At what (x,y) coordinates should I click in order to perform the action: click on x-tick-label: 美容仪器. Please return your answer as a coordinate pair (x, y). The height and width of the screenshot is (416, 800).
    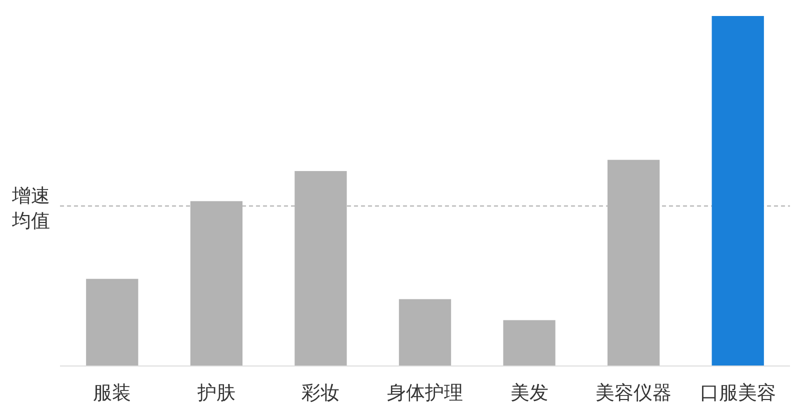
    Looking at the image, I should click on (634, 393).